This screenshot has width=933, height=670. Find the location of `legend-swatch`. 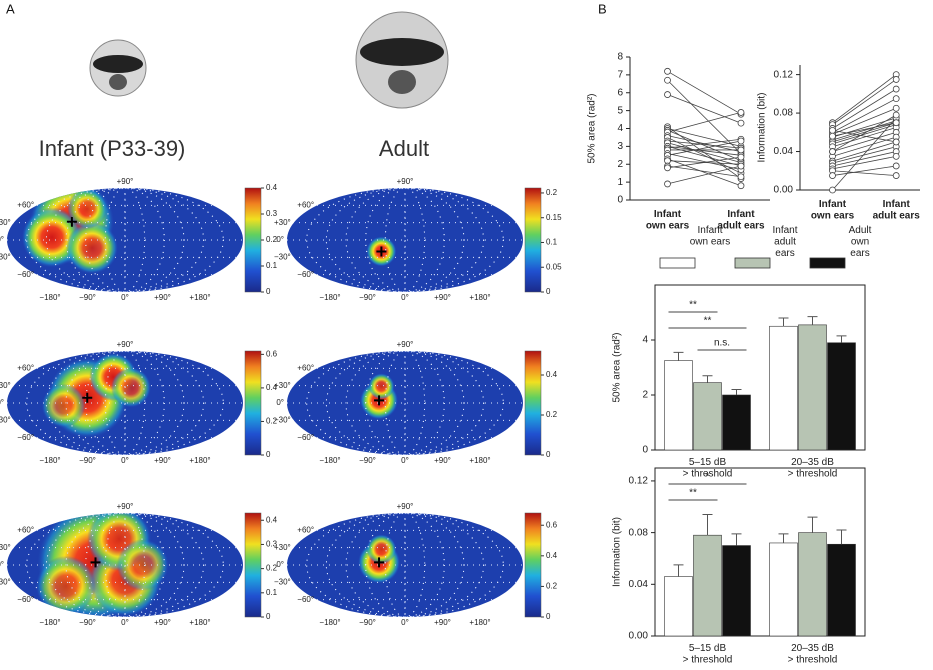

legend-swatch is located at coordinates (752, 263).